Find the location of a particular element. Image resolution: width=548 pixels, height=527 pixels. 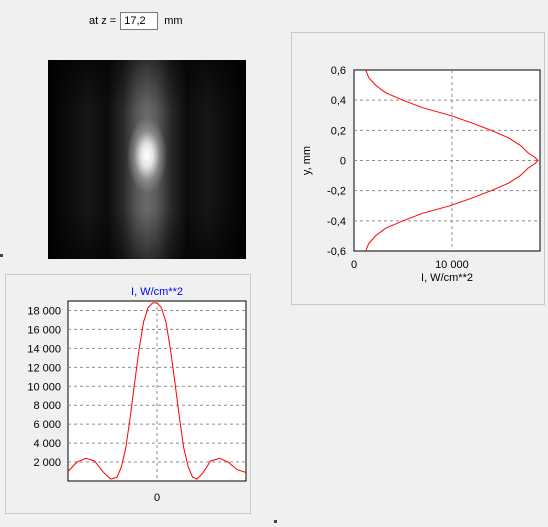

splitter-handle is located at coordinates (1, 255).